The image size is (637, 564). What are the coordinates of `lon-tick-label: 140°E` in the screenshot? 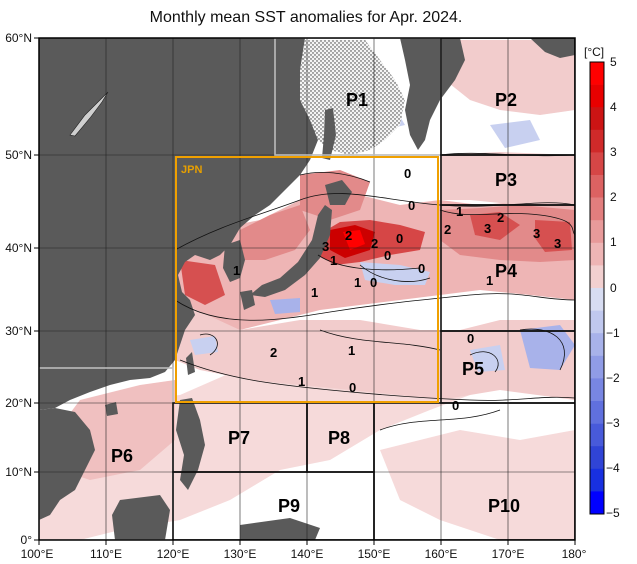 It's located at (307, 554).